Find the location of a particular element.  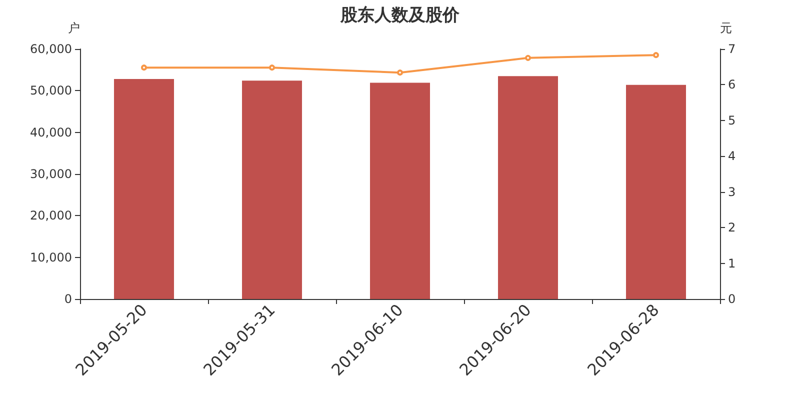

y2-tick-label: 5 is located at coordinates (732, 120).